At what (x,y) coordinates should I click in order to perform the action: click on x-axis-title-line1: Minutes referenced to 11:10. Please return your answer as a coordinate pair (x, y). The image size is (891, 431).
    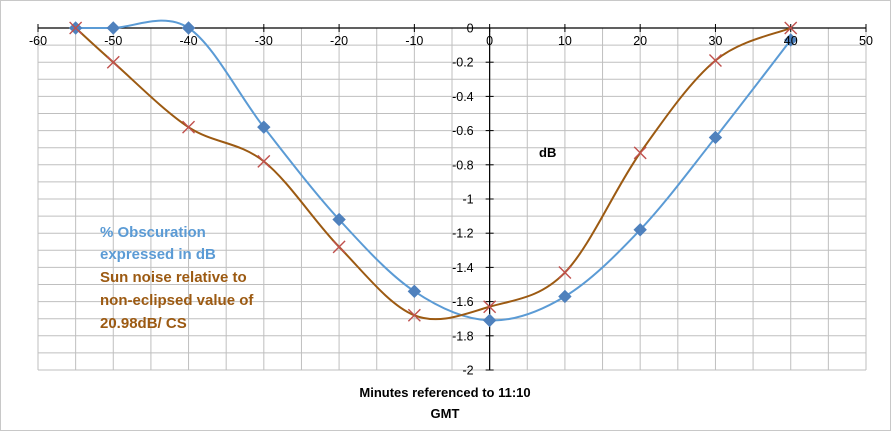
    Looking at the image, I should click on (444, 392).